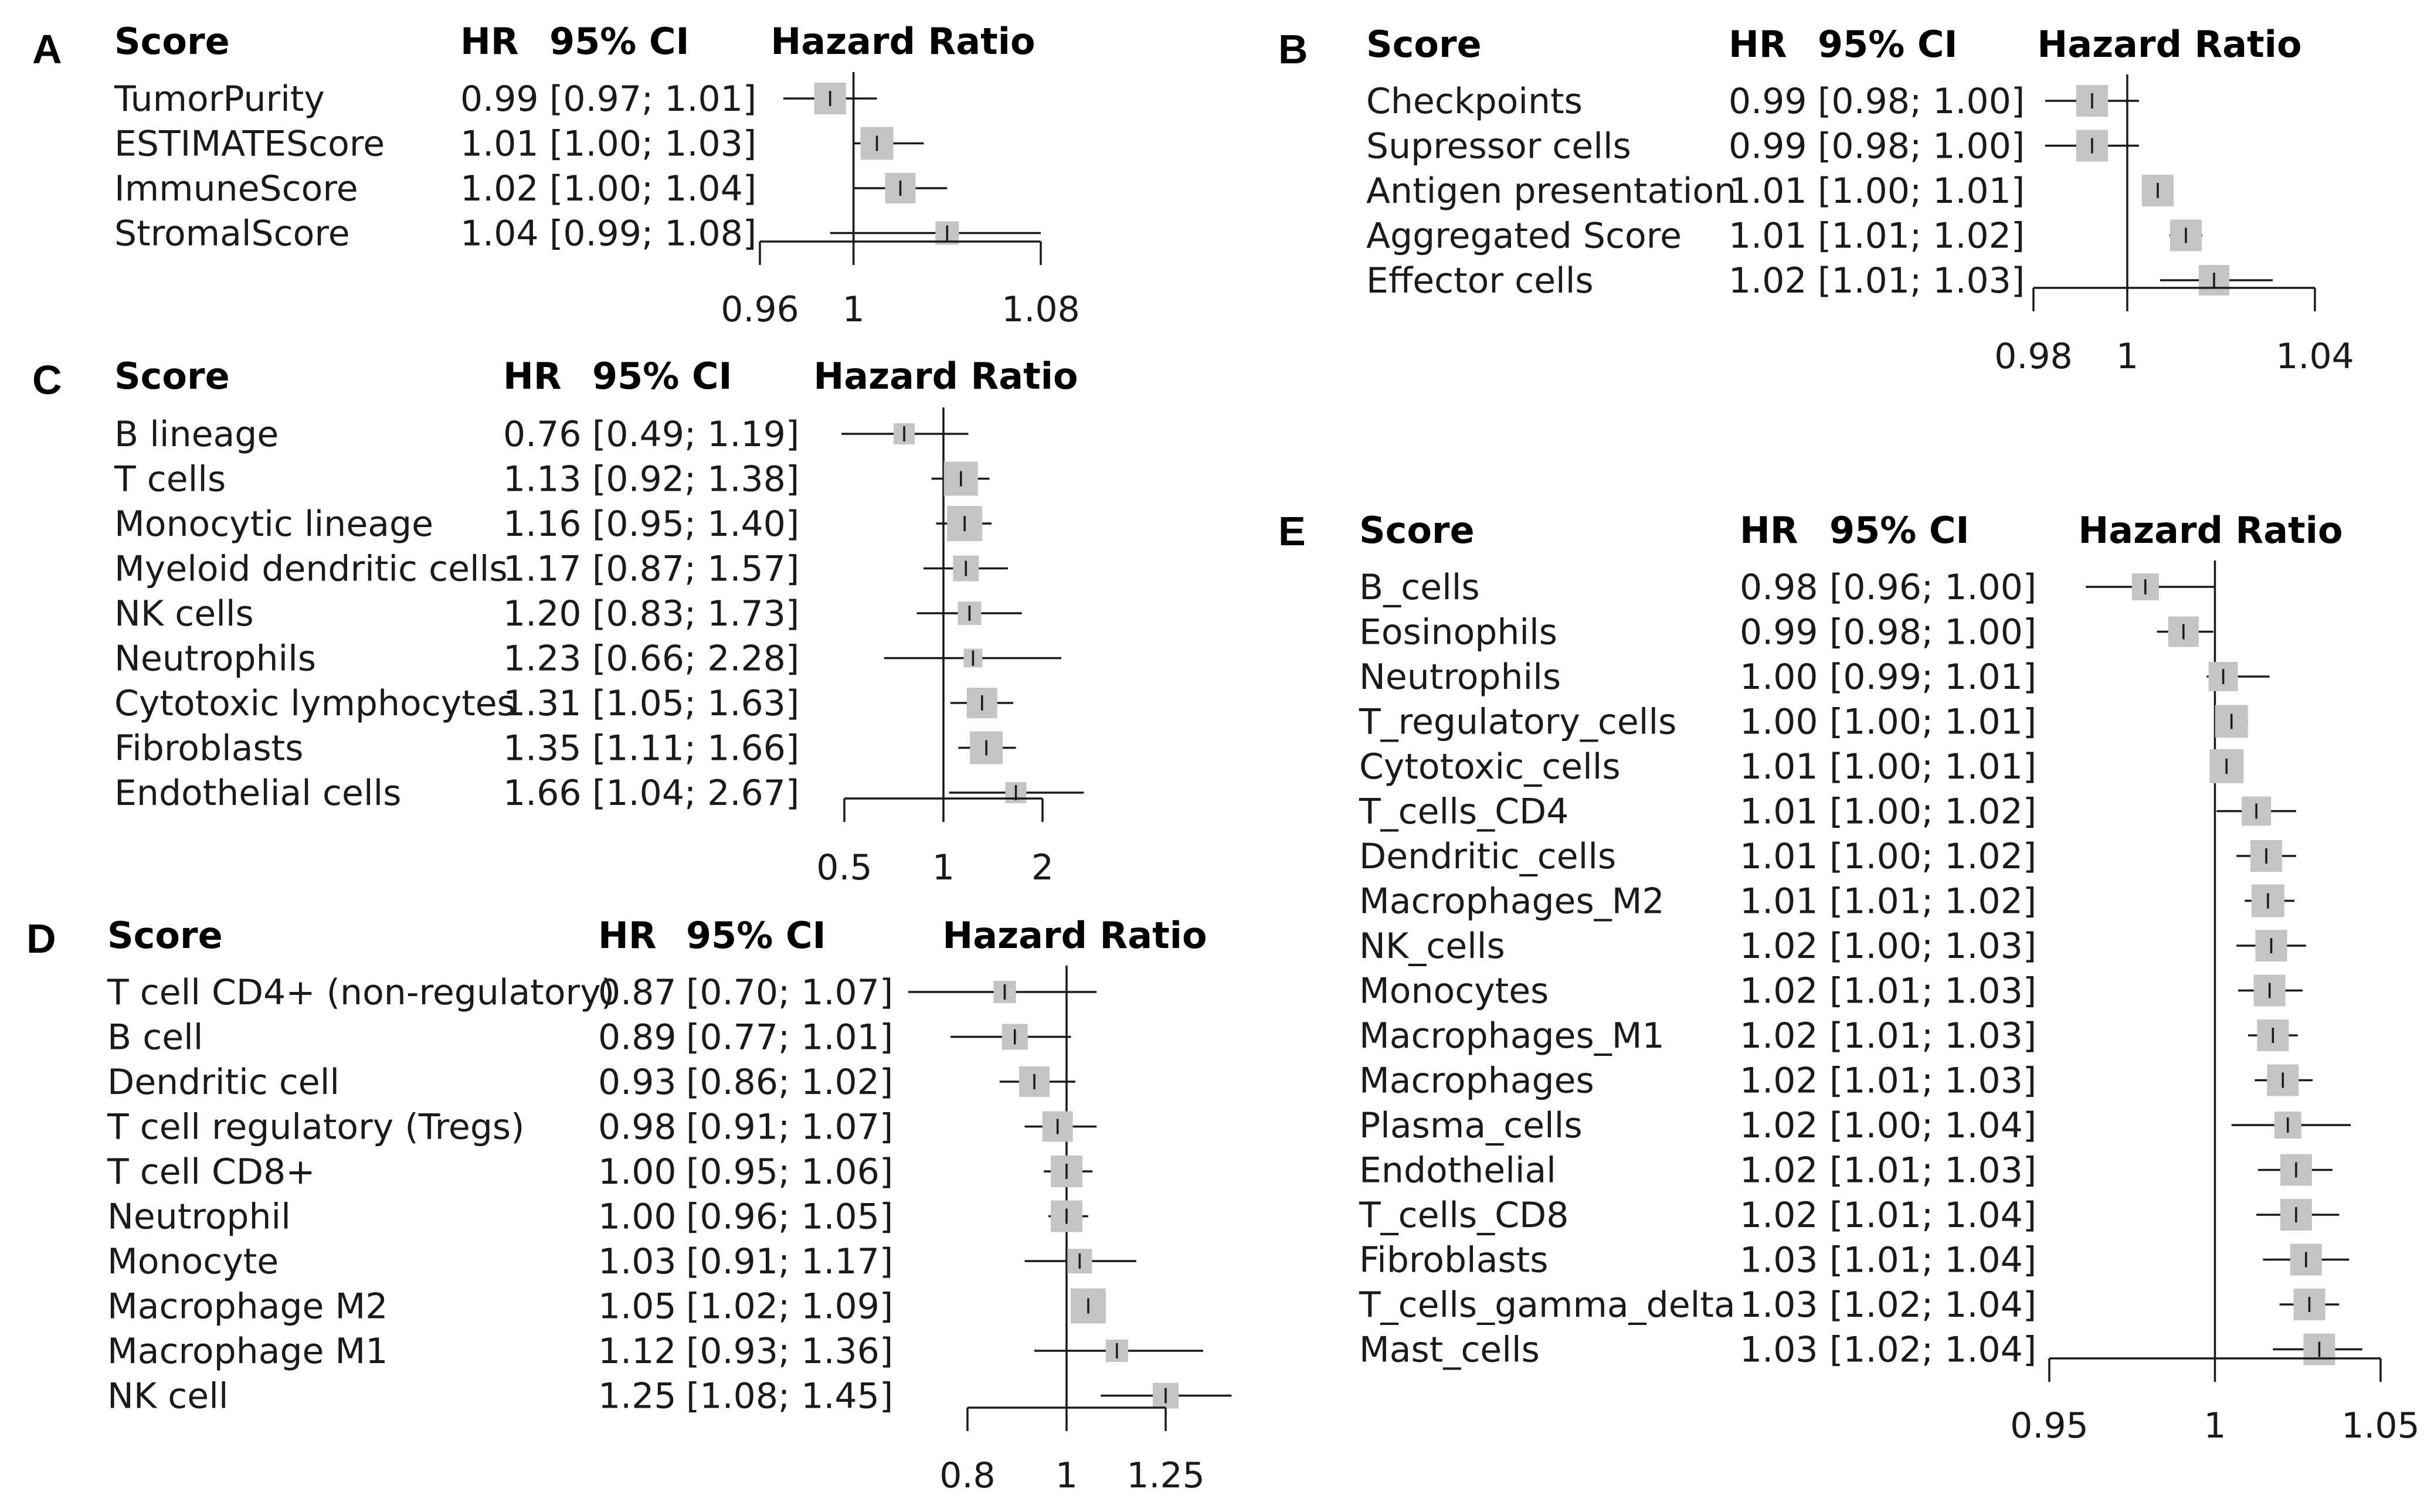 Image resolution: width=2431 pixels, height=1512 pixels. What do you see at coordinates (1768, 146) in the screenshot?
I see `row-hr: 0.99` at bounding box center [1768, 146].